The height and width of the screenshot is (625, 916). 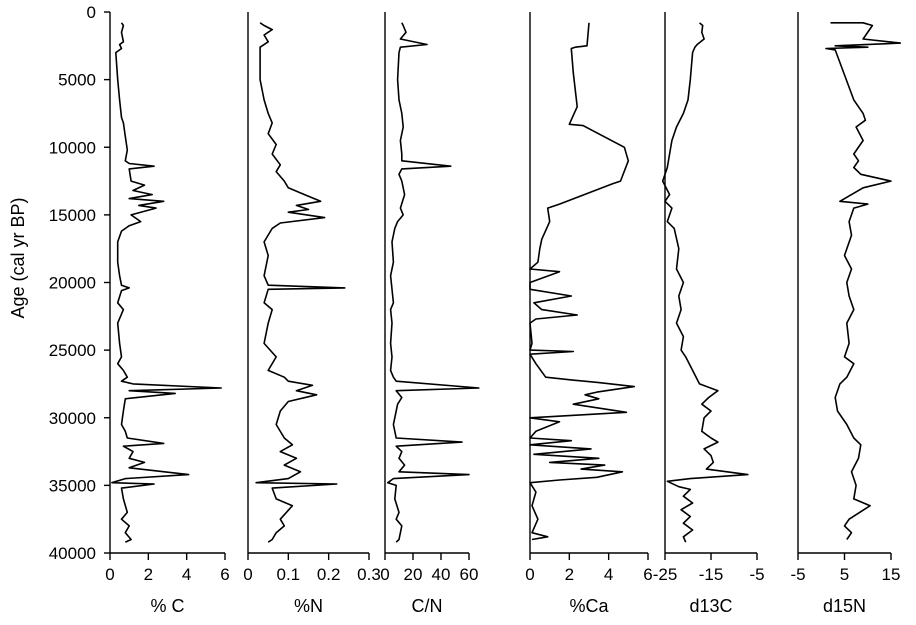 What do you see at coordinates (427, 606) in the screenshot?
I see `panel-xlabel: C/N` at bounding box center [427, 606].